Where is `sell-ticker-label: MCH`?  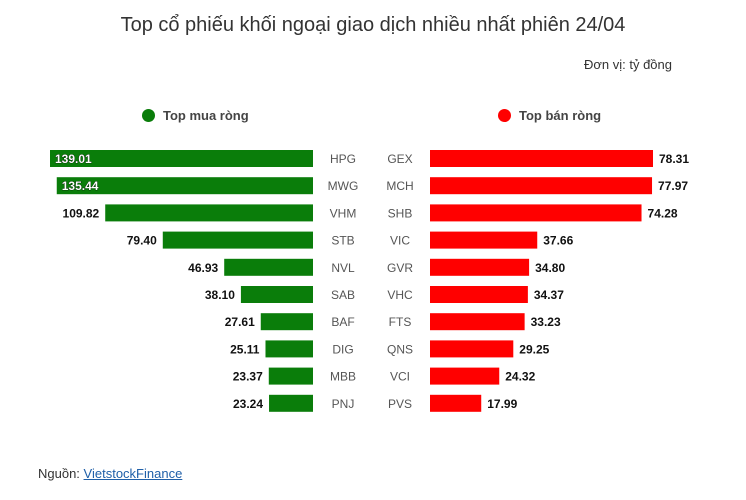
sell-ticker-label: MCH is located at coordinates (399, 186).